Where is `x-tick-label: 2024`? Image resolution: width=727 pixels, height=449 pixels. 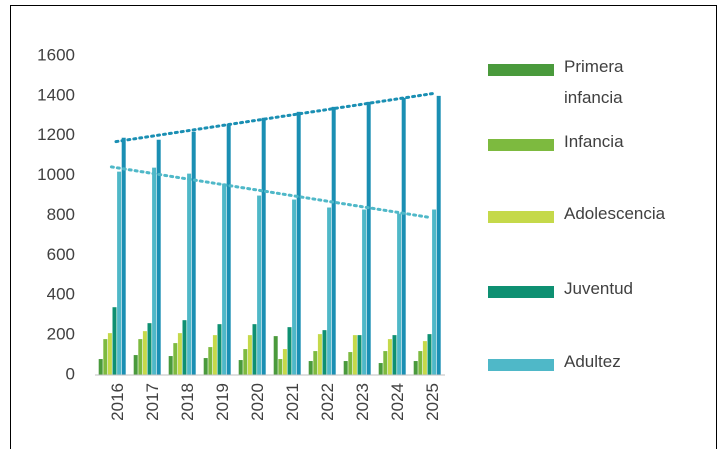 x-tick-label: 2024 is located at coordinates (397, 402).